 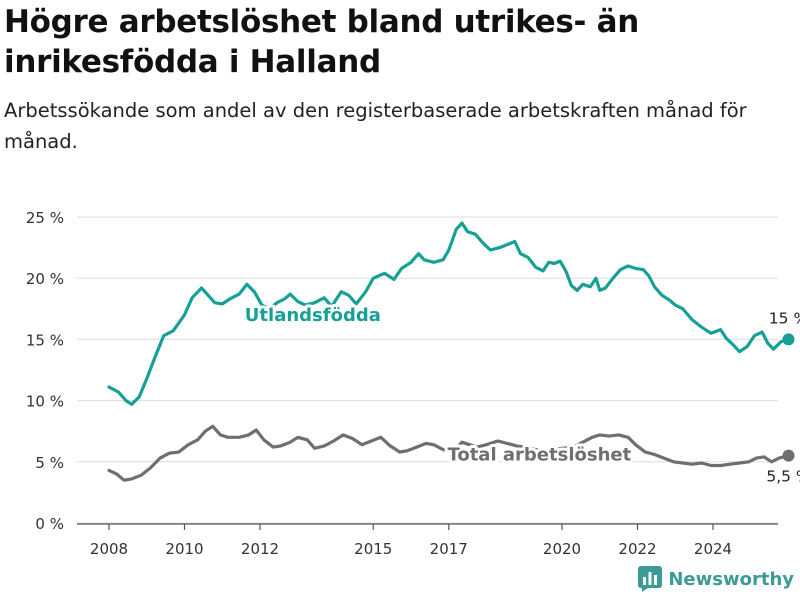 I want to click on y-tick-label: 10 %, so click(x=45, y=402).